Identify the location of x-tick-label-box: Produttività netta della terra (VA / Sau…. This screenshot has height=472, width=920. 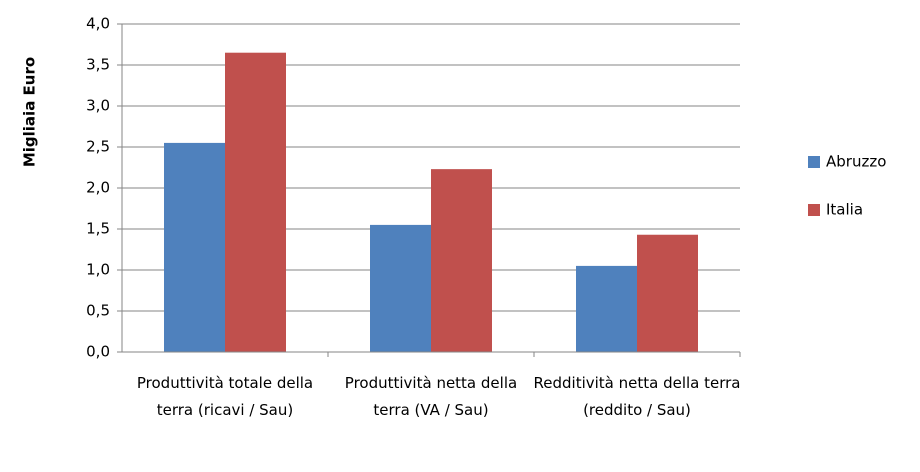
(431, 396).